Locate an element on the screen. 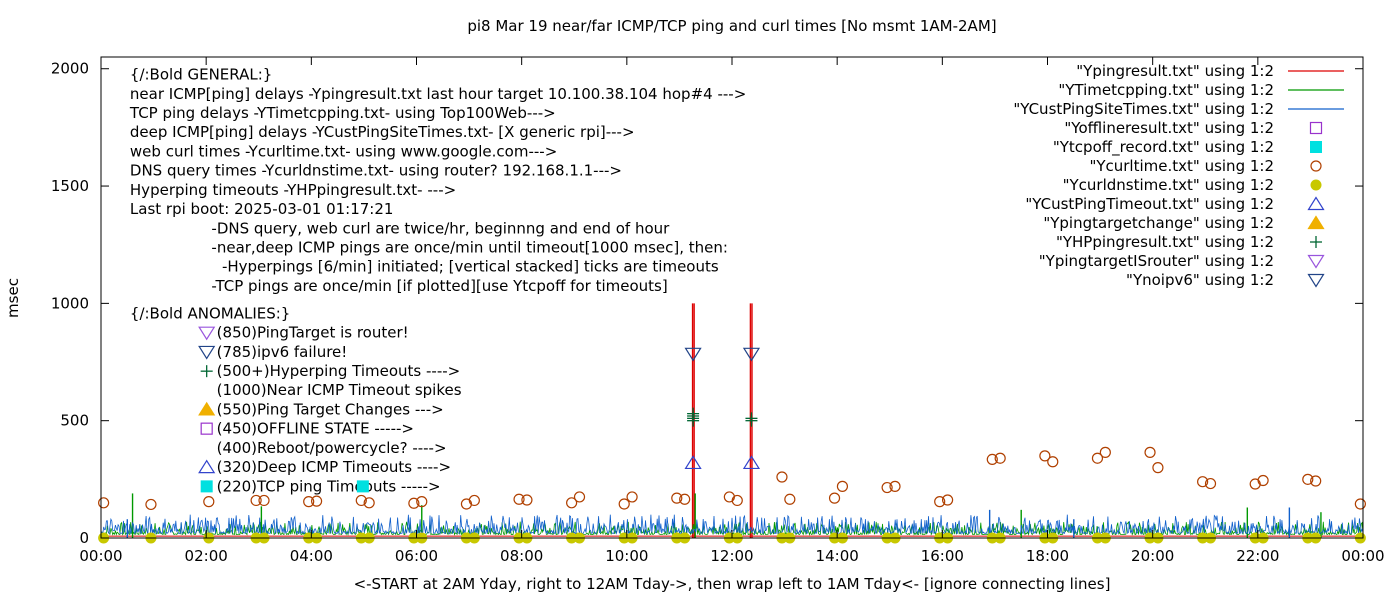 The image size is (1400, 600). annotation-text: (1000)Near ICMP Timeout spikes is located at coordinates (339, 390).